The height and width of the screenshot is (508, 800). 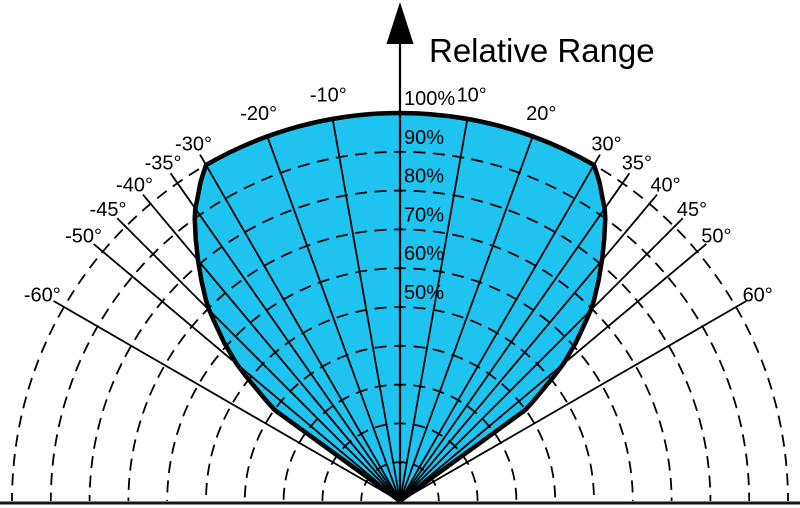 What do you see at coordinates (366, 311) in the screenshot?
I see `grid-ray--10` at bounding box center [366, 311].